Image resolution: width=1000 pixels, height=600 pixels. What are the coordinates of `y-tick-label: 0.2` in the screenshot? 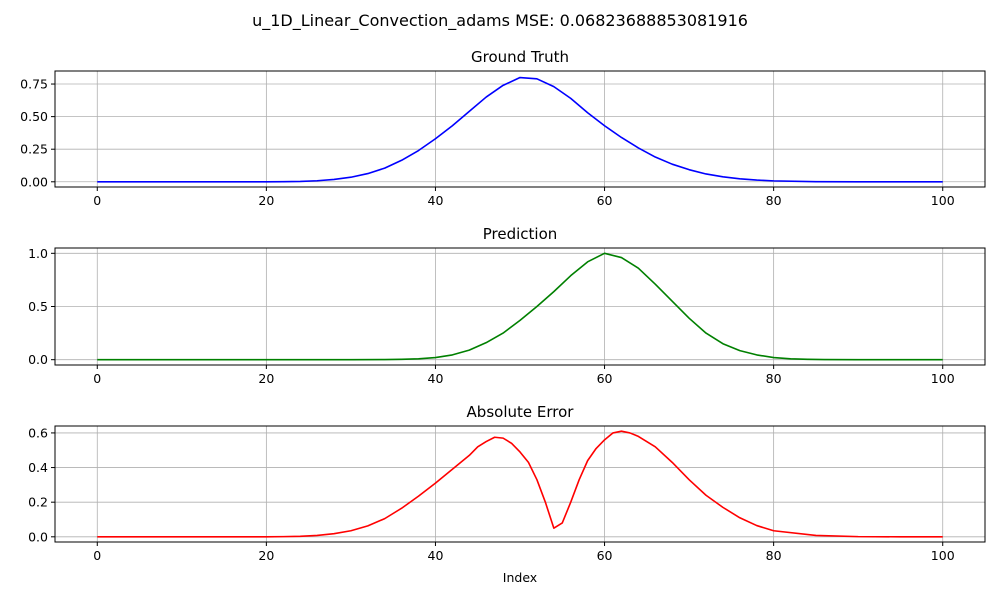 It's located at (38, 502).